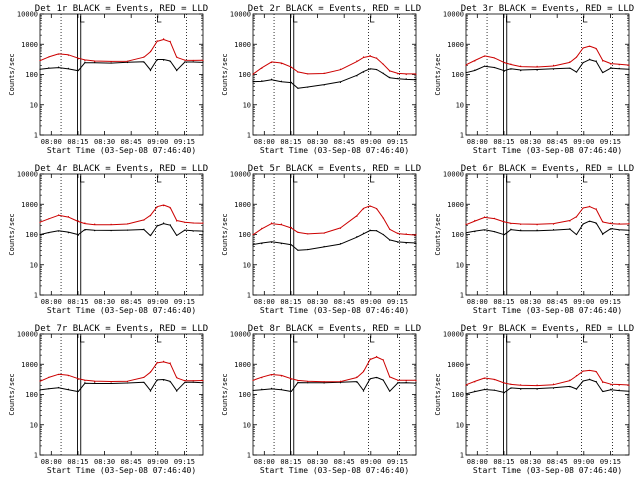 Image resolution: width=640 pixels, height=480 pixels. What do you see at coordinates (121, 150) in the screenshot?
I see `x-axis-label: Start Time (03-Sep-08 07:46:40)` at bounding box center [121, 150].